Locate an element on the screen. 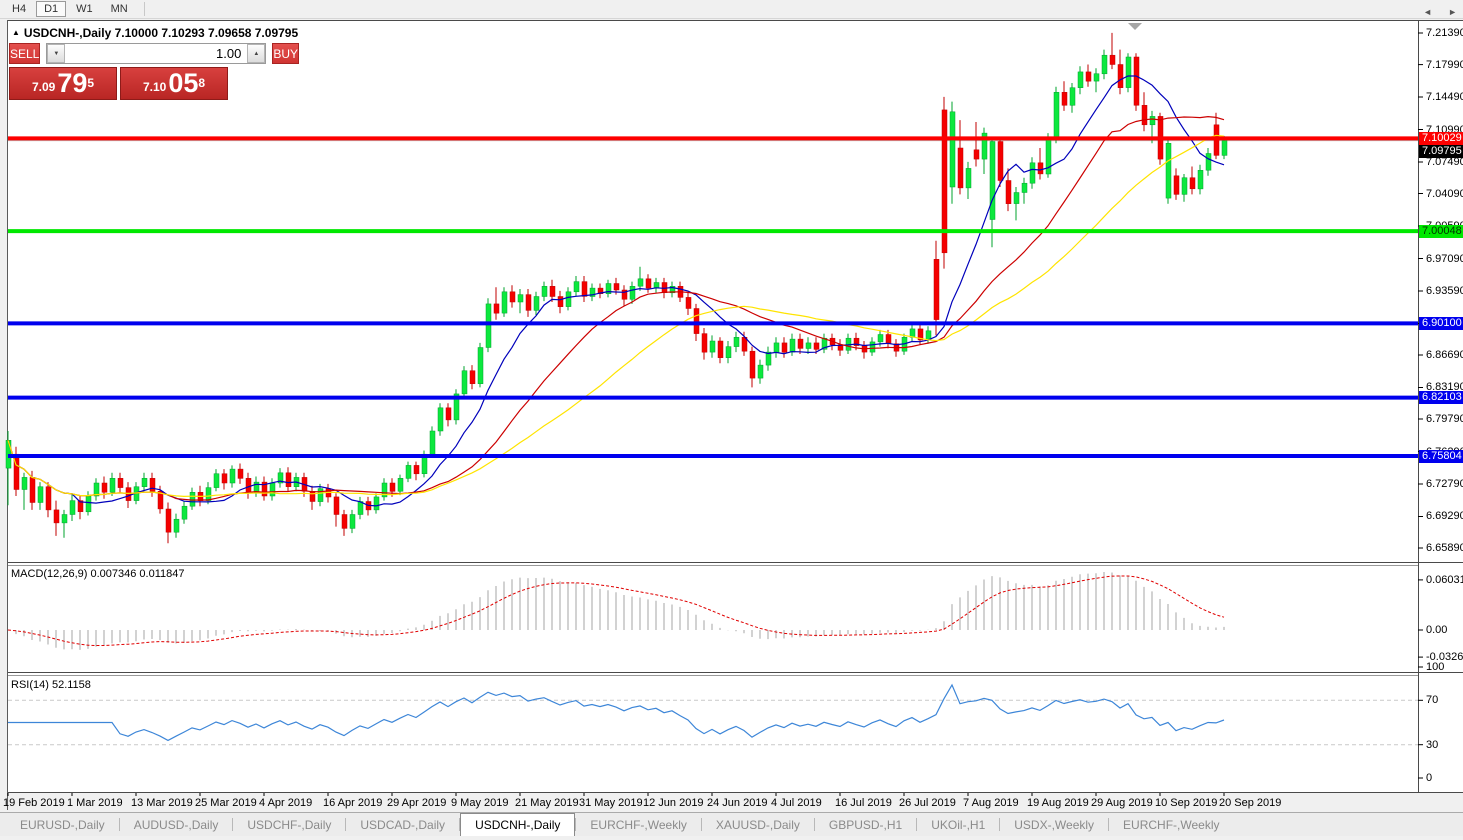  level-price-tag: 6.82103 is located at coordinates (1441, 397).